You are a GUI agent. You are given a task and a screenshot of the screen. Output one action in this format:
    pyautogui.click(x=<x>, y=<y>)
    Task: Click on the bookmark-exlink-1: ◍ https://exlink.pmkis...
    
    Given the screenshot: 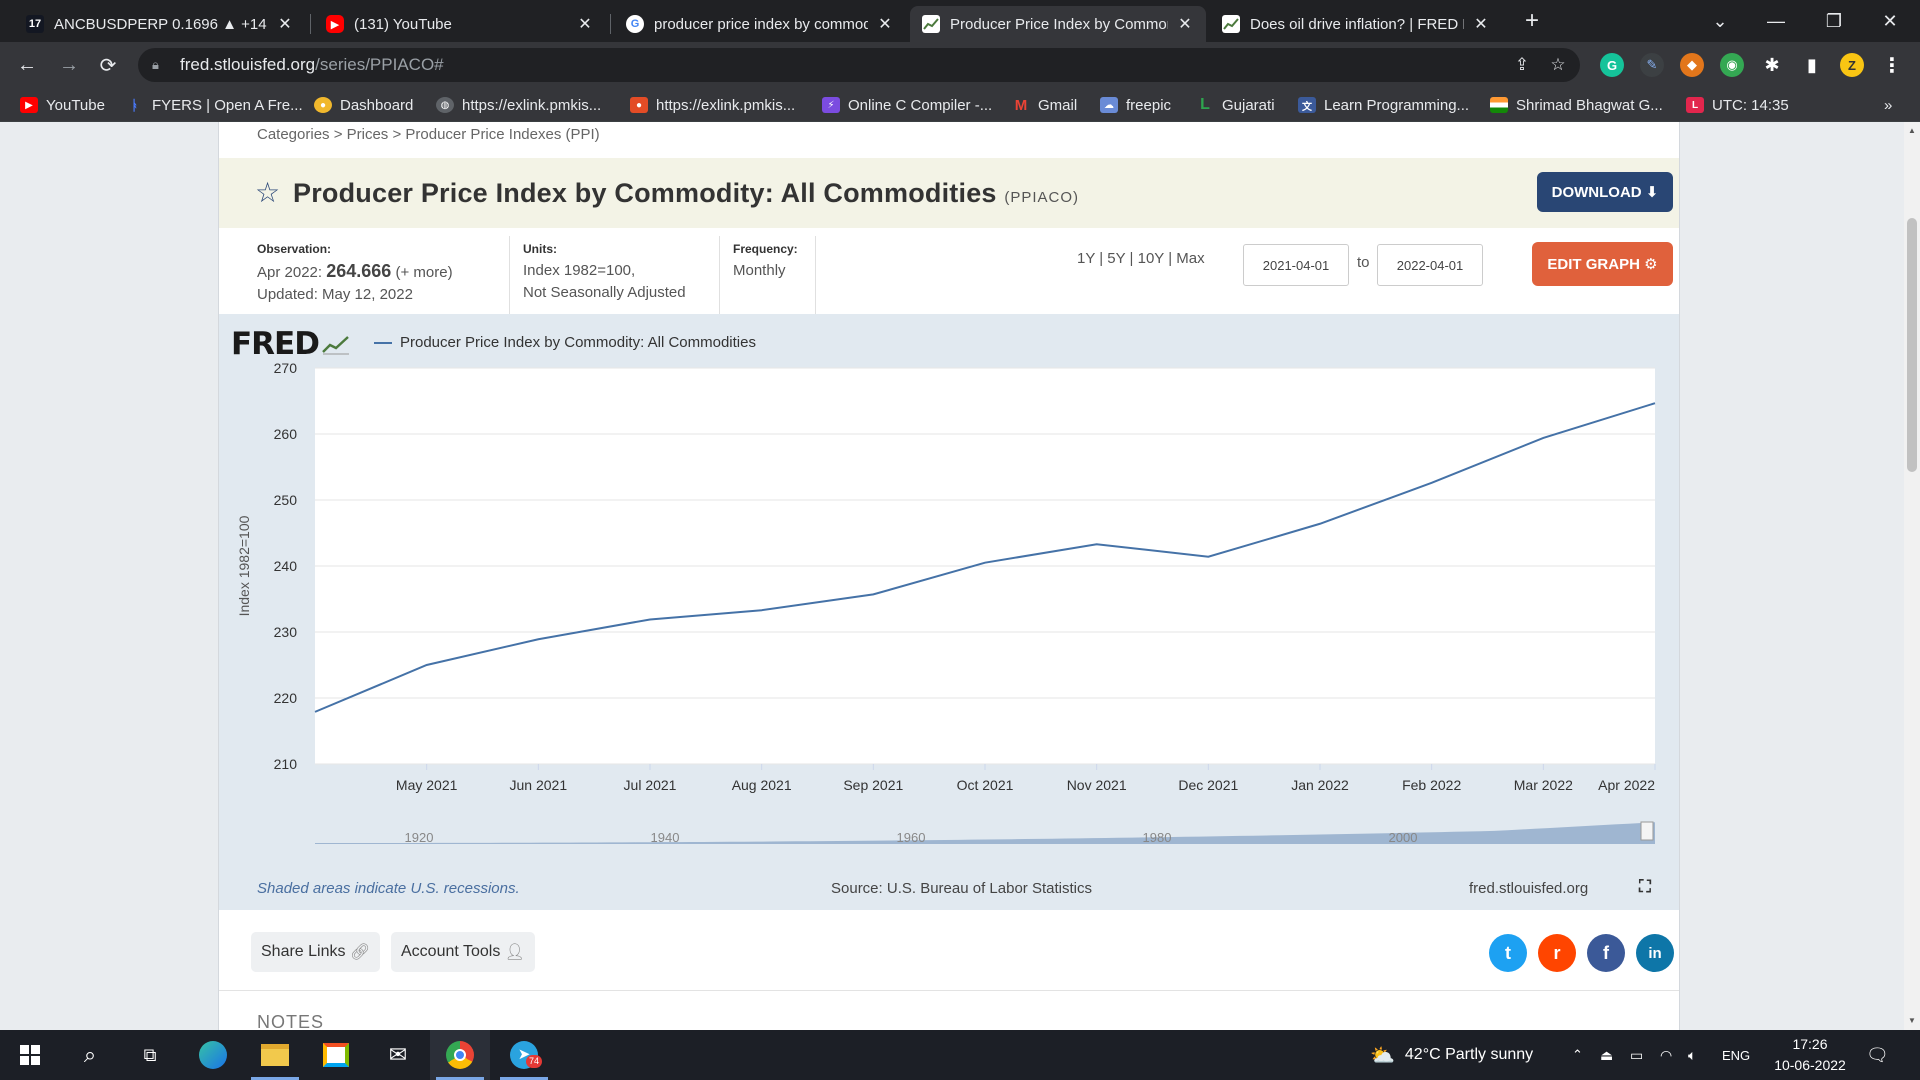 What is the action you would take?
    pyautogui.click(x=518, y=105)
    